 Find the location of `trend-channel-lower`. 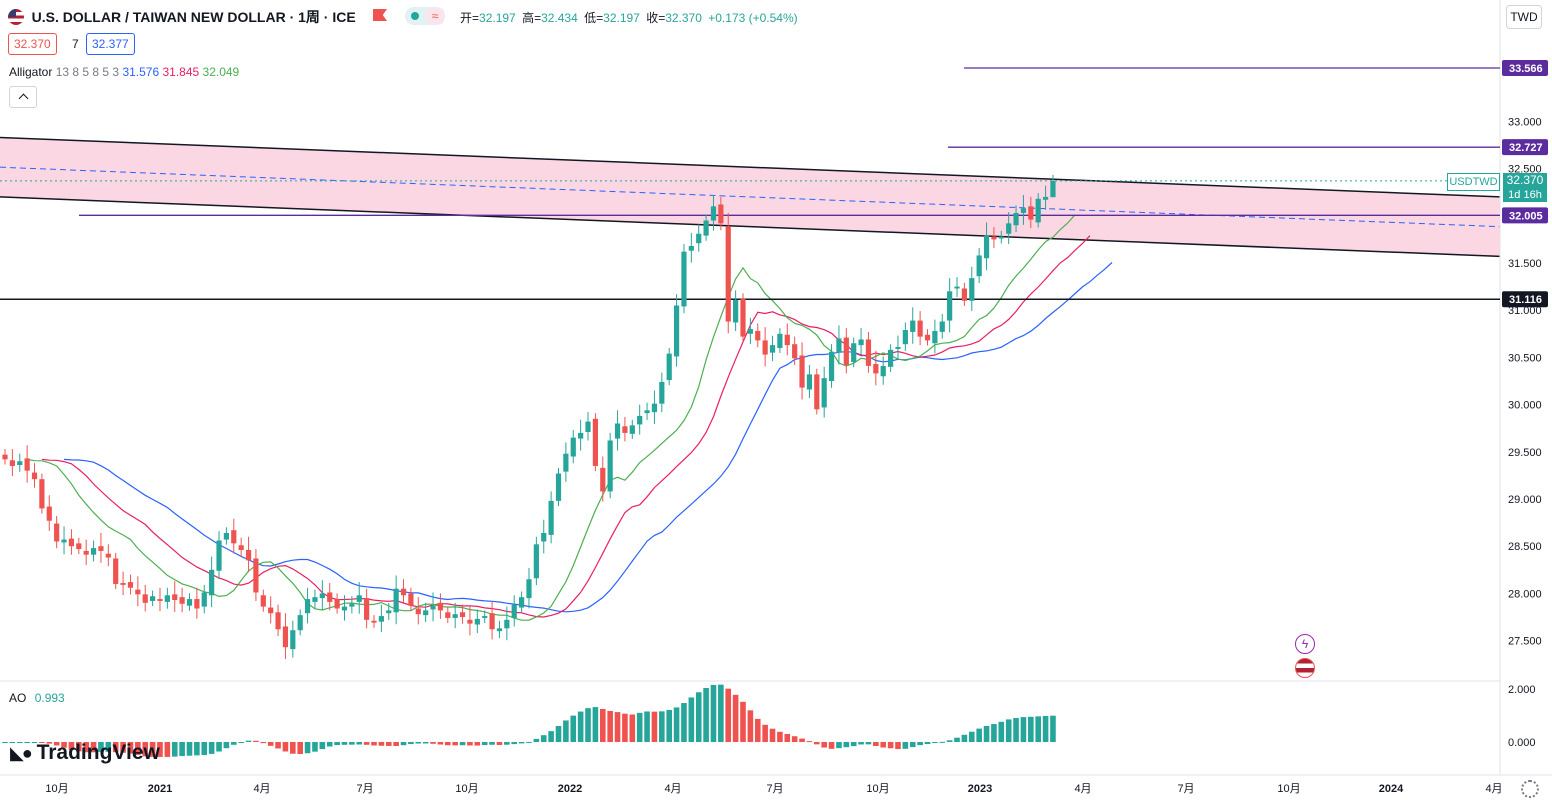

trend-channel-lower is located at coordinates (750, 227).